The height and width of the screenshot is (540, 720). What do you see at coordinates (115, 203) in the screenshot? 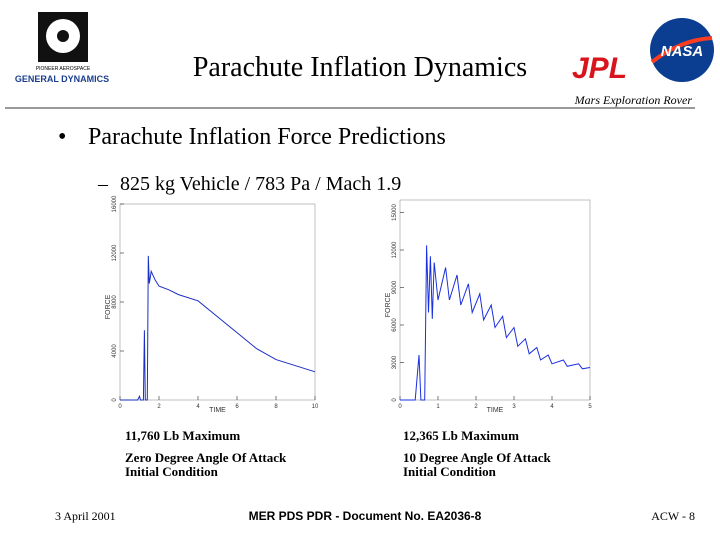
I see `y-tick-label: 16000` at bounding box center [115, 203].